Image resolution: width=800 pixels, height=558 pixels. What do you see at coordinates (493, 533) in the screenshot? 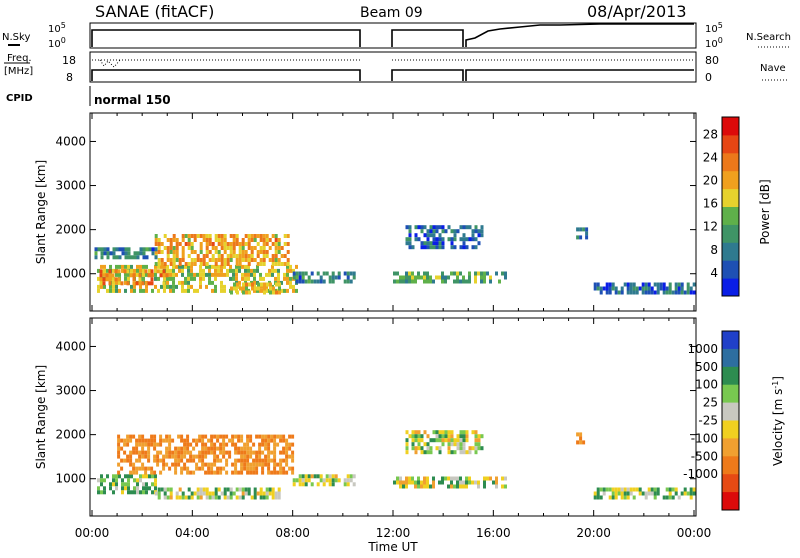
I see `xtick-label: 16:00` at bounding box center [493, 533].